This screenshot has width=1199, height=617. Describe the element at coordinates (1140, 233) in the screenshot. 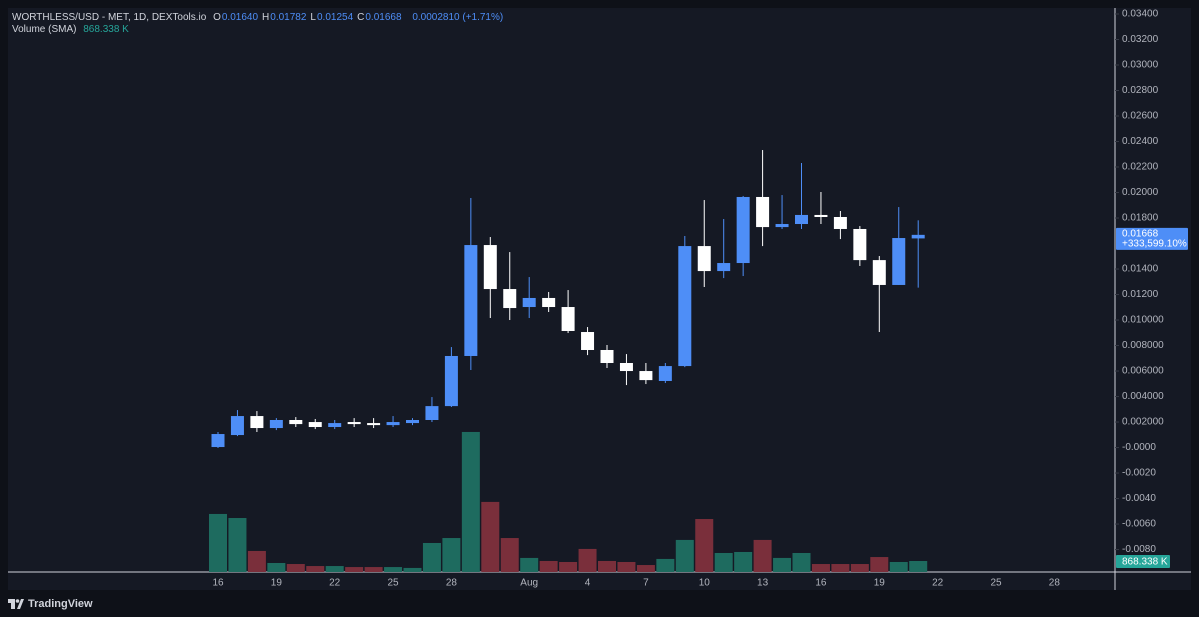

I see `price-tag-value: 0.01668` at that location.